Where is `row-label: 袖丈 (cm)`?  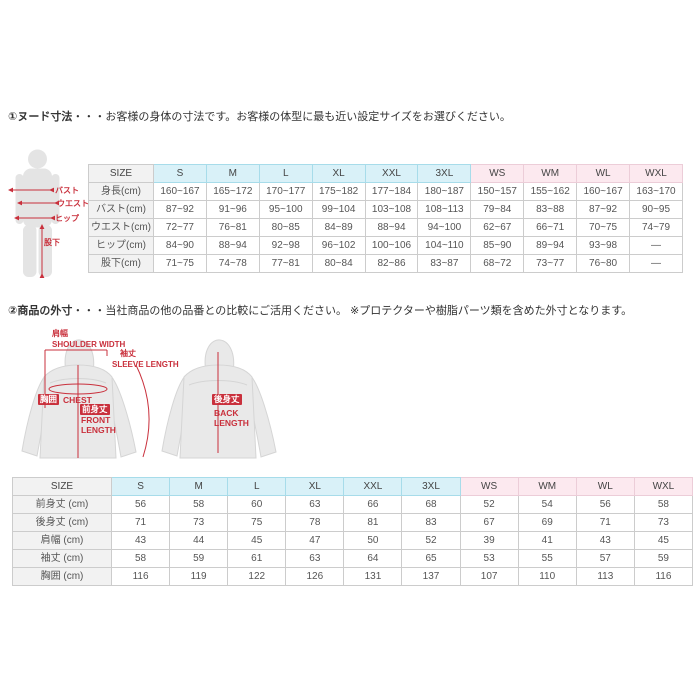
row-label: 袖丈 (cm) is located at coordinates (62, 558).